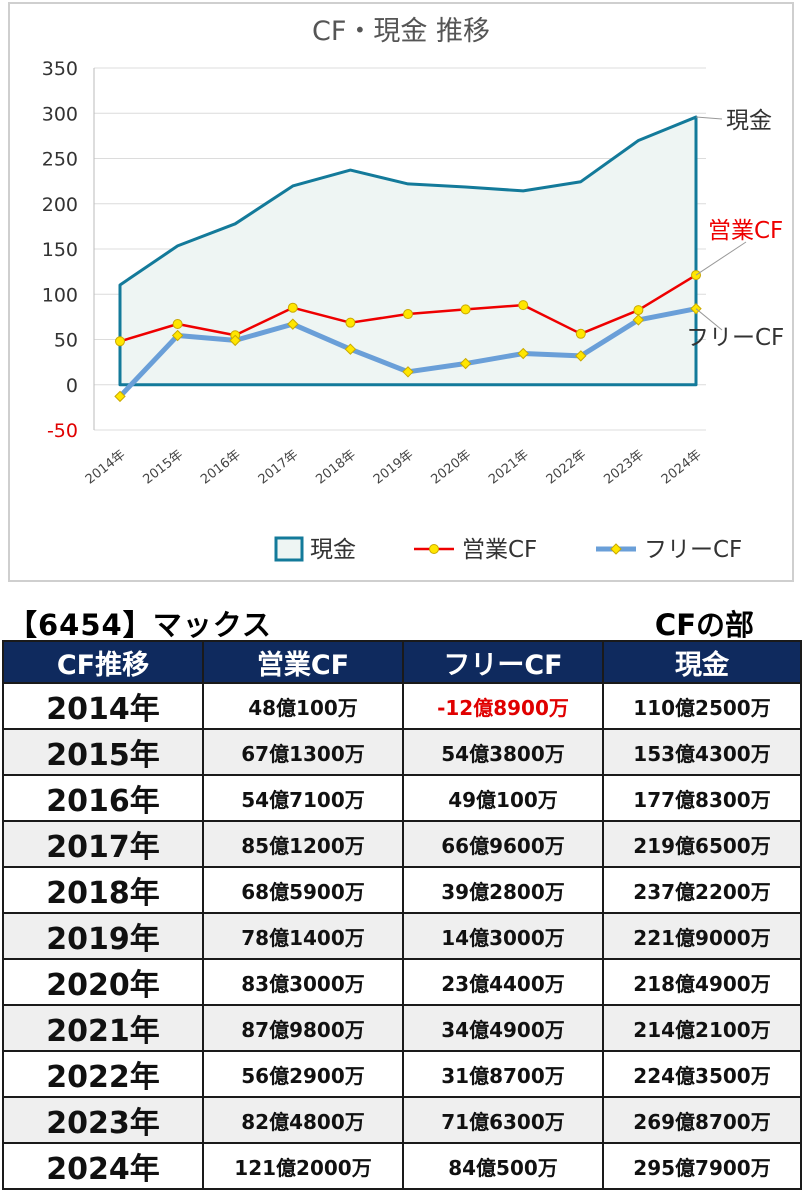  Describe the element at coordinates (103, 1074) in the screenshot. I see `year-cell: 2022年` at that location.